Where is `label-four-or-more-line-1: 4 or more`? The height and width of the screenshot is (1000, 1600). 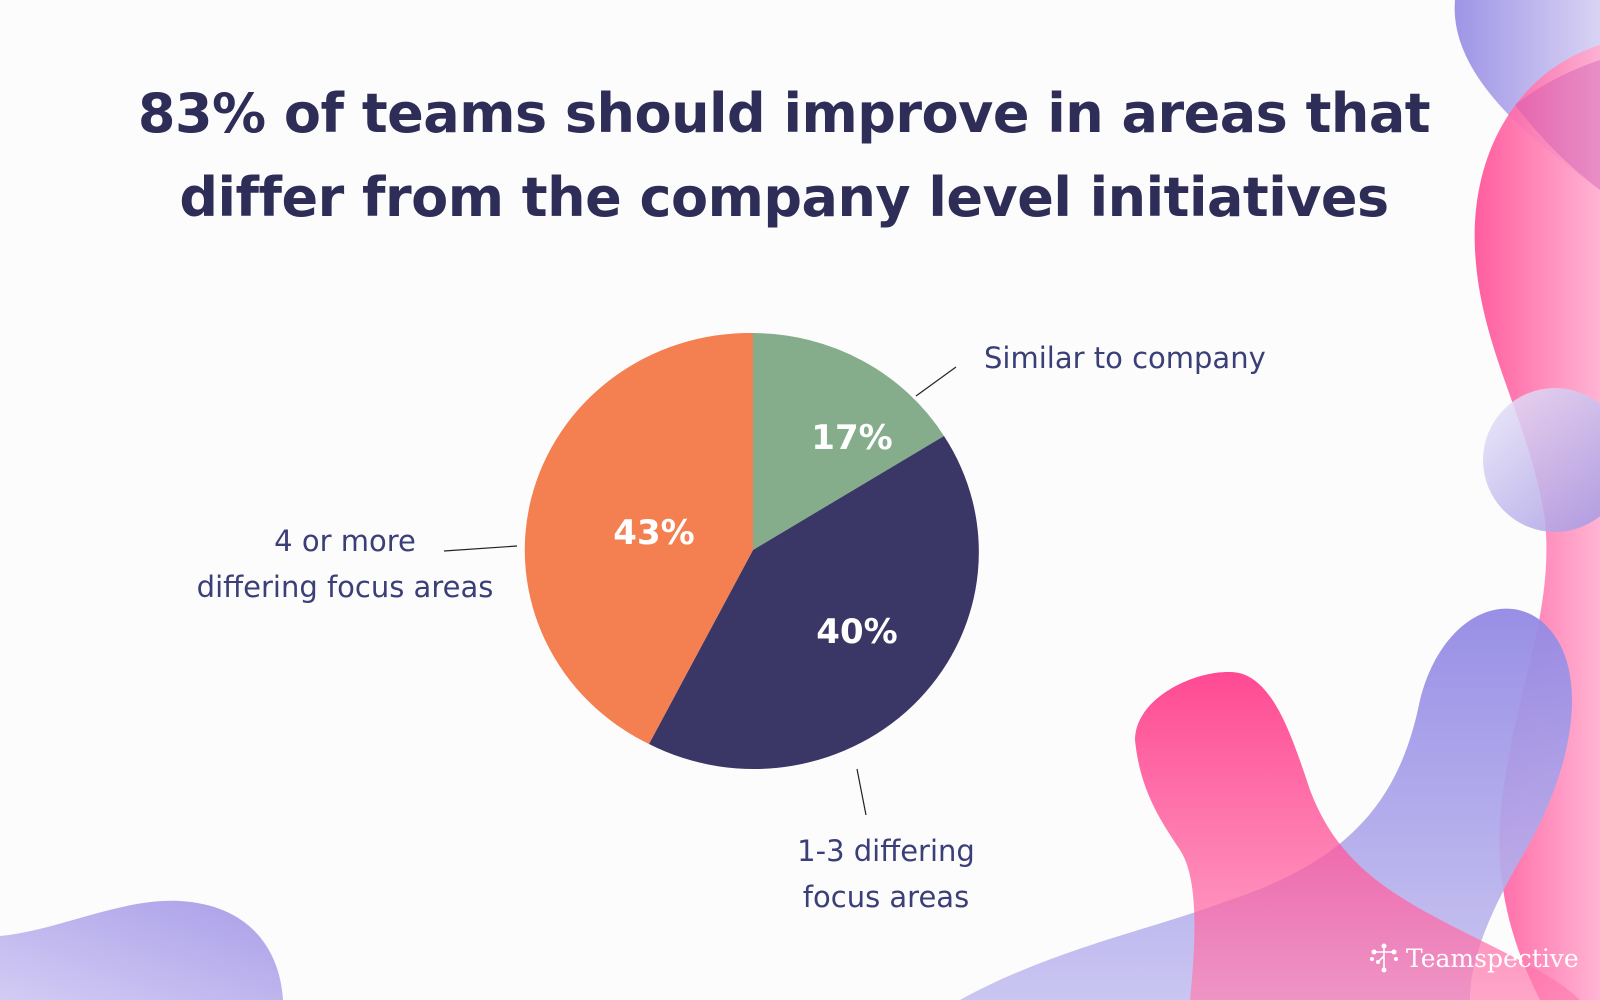 label-four-or-more-line-1: 4 or more is located at coordinates (345, 541).